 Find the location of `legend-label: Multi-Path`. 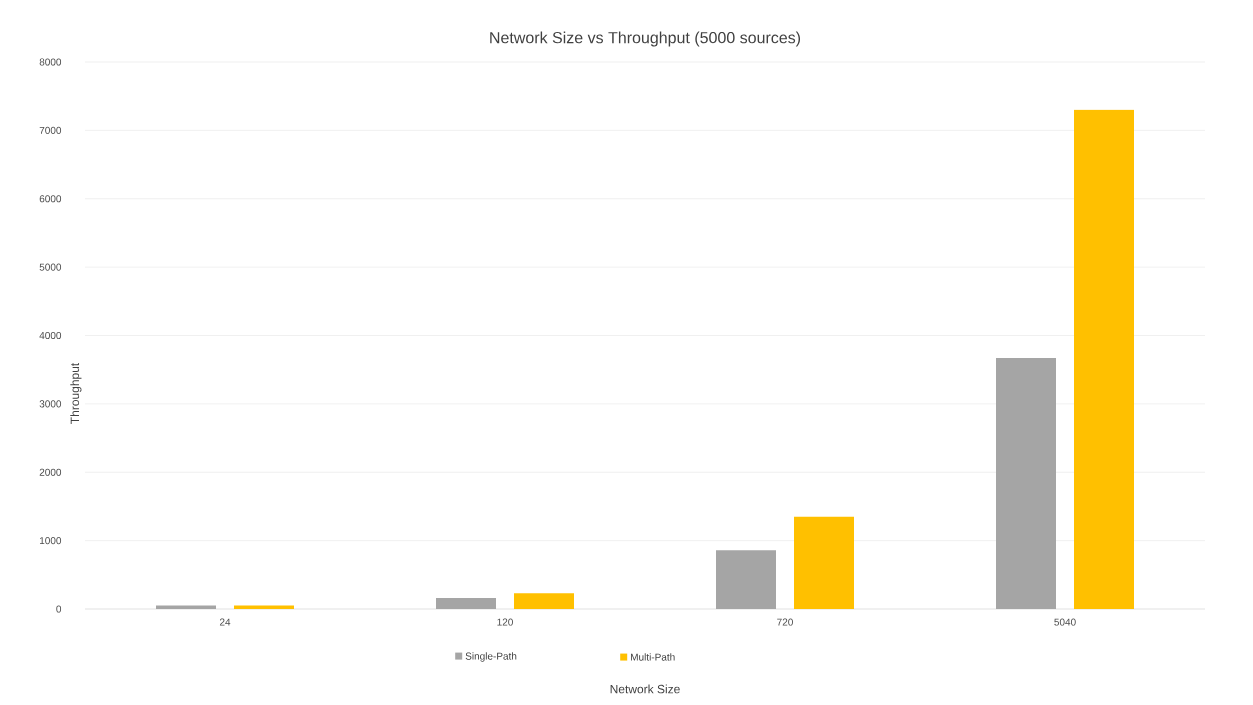

legend-label: Multi-Path is located at coordinates (653, 657).